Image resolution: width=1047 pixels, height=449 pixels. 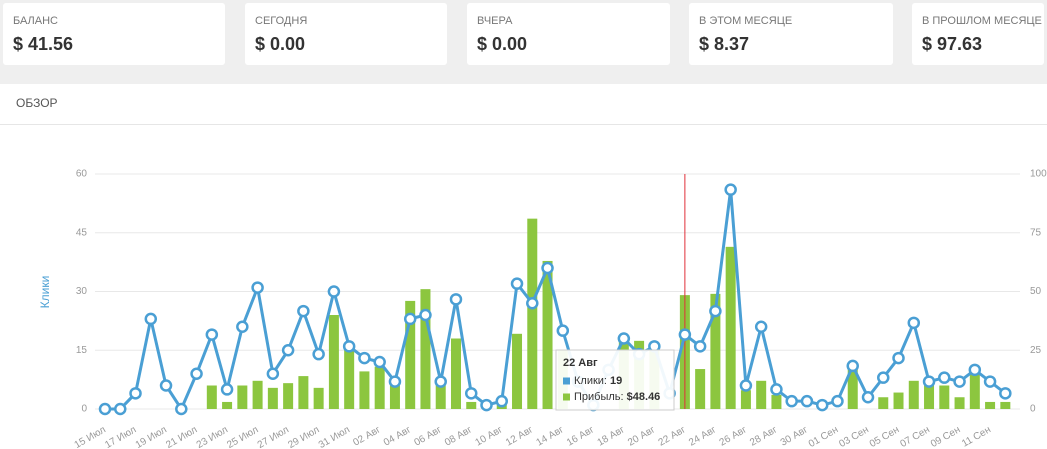 What do you see at coordinates (334, 436) in the screenshot?
I see `x-tick-label: 31 Июл` at bounding box center [334, 436].